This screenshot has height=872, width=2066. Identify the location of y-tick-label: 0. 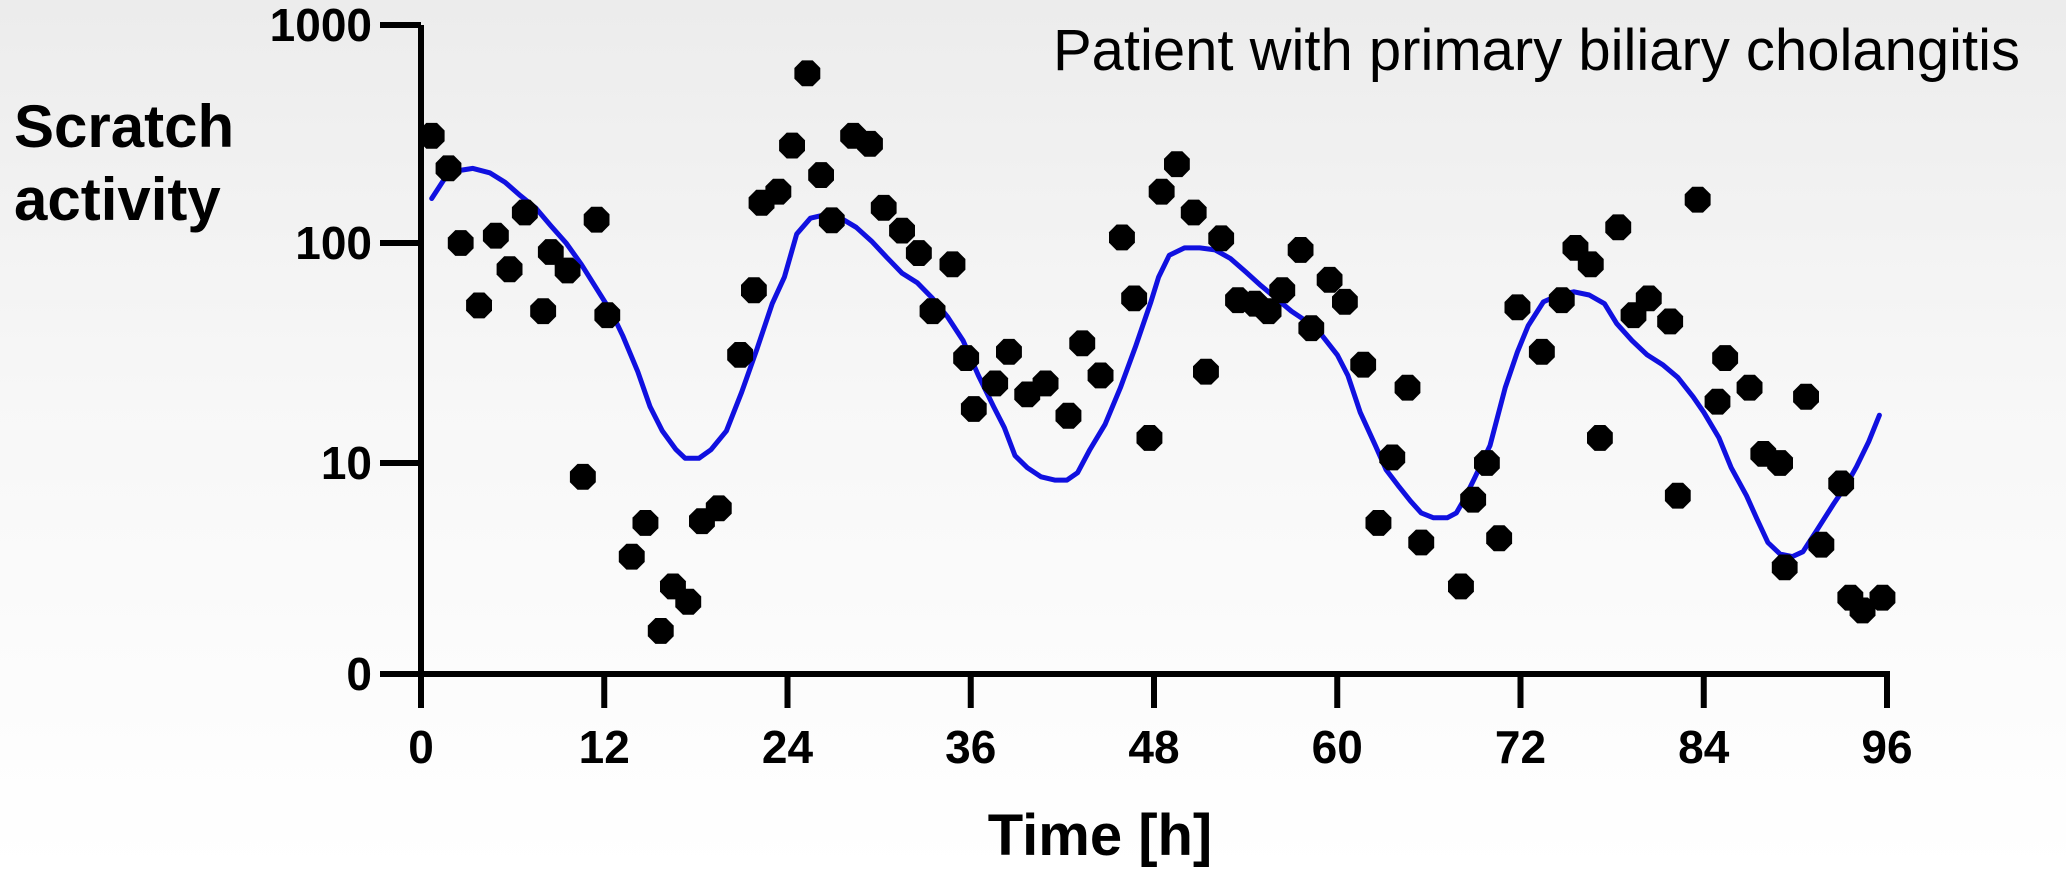
(359, 674).